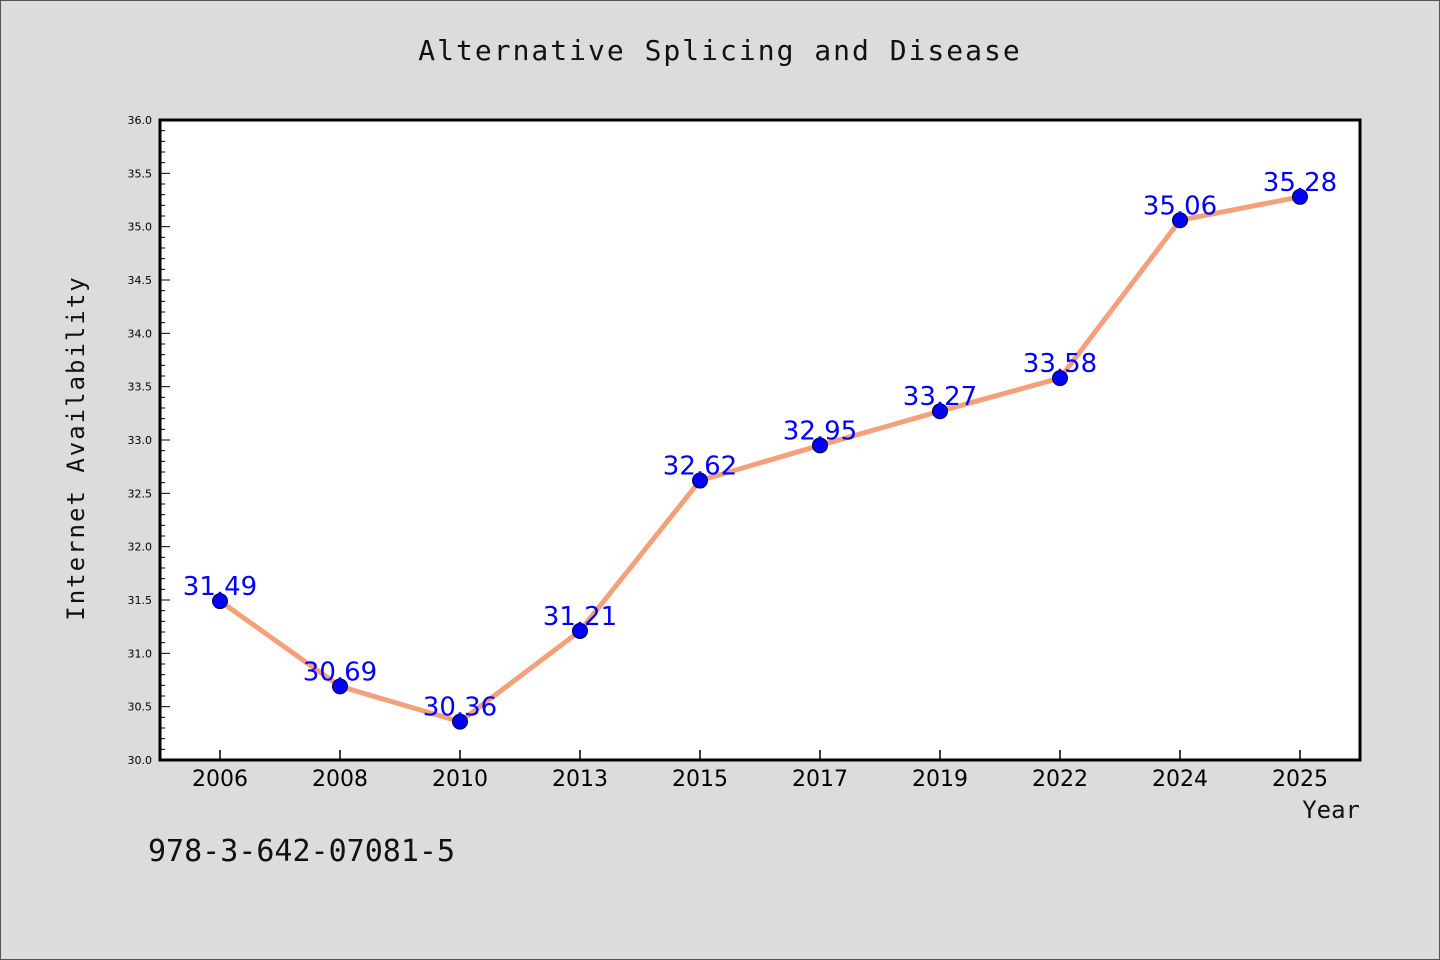 Image resolution: width=1440 pixels, height=960 pixels. What do you see at coordinates (720, 50) in the screenshot?
I see `chart-title: Alternative Splicing and Disease` at bounding box center [720, 50].